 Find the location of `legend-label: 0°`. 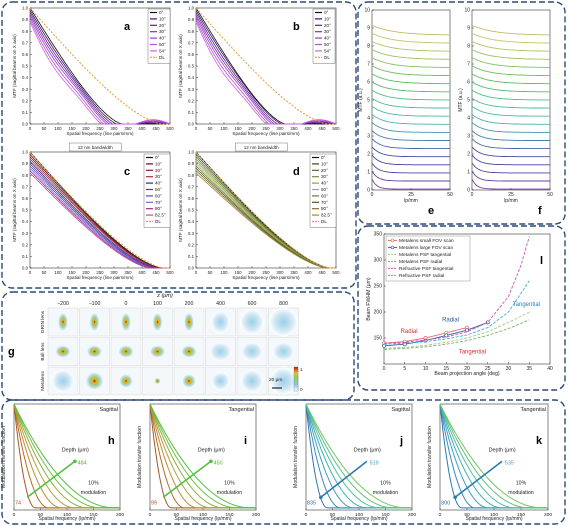

legend-label: 0° is located at coordinates (323, 157).